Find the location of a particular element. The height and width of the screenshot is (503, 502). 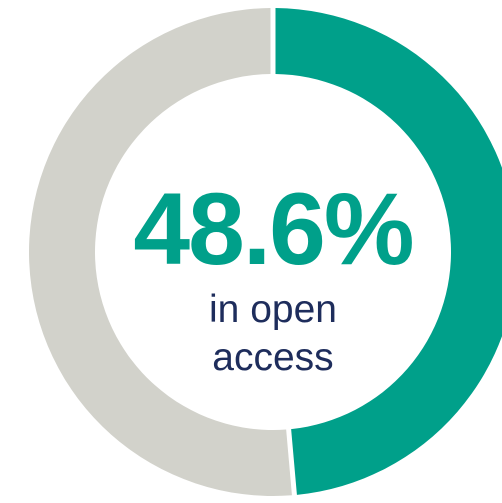

caption-line-1: in open is located at coordinates (273, 309).